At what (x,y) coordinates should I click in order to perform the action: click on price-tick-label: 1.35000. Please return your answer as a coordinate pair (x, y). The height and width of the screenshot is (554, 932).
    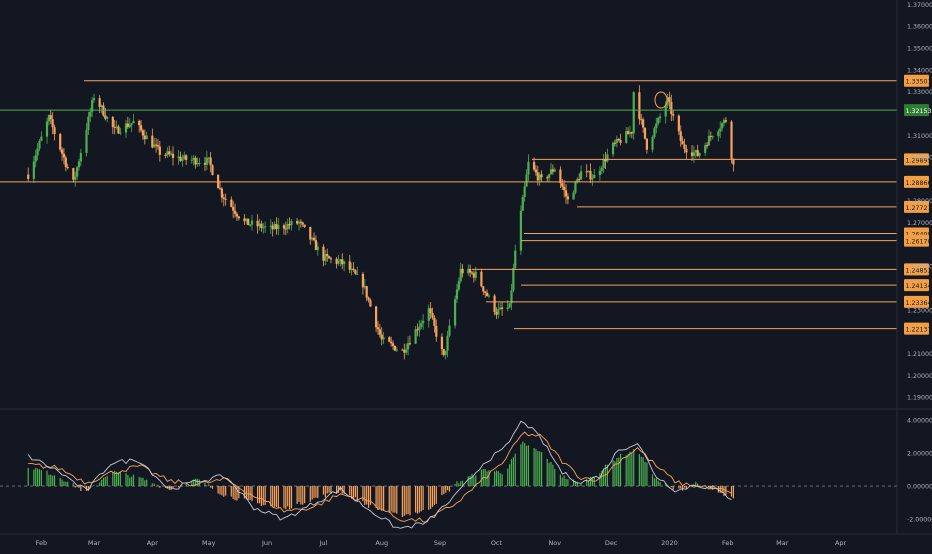
    Looking at the image, I should click on (919, 49).